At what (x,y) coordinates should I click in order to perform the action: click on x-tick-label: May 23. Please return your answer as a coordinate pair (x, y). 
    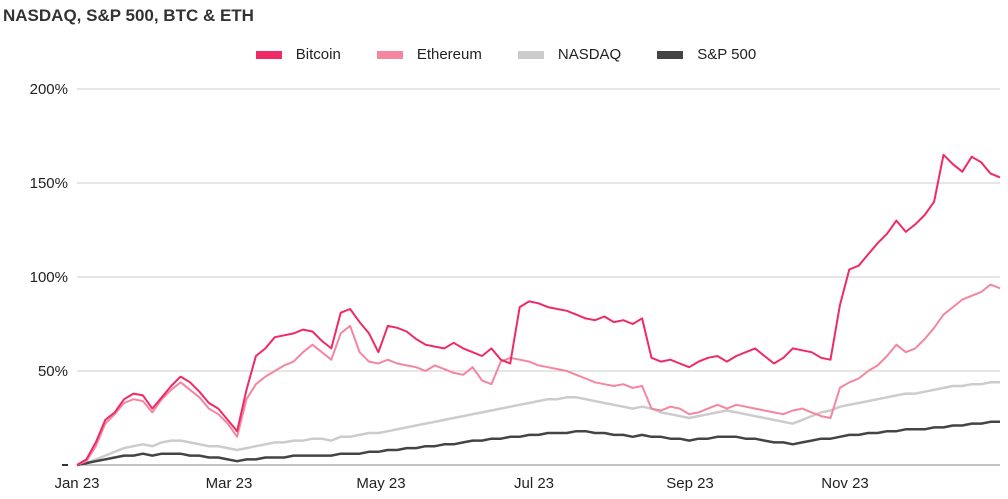
    Looking at the image, I should click on (380, 483).